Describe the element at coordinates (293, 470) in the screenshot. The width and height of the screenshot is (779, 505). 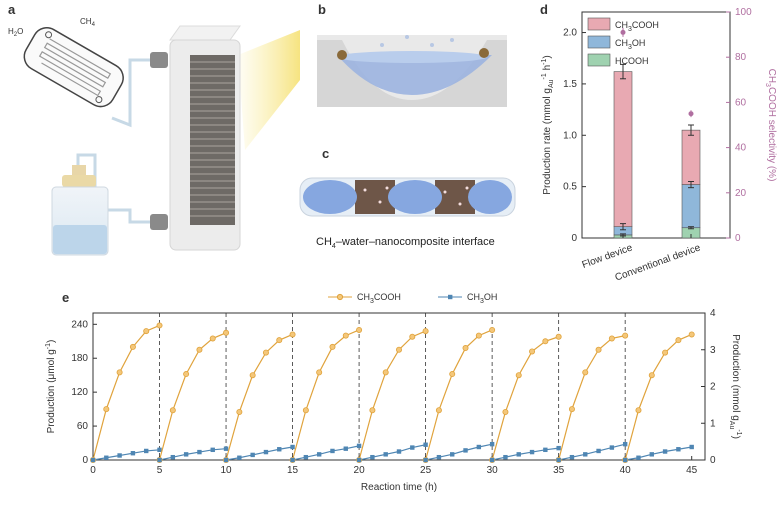
I see `x-tick-label-e: 15` at that location.